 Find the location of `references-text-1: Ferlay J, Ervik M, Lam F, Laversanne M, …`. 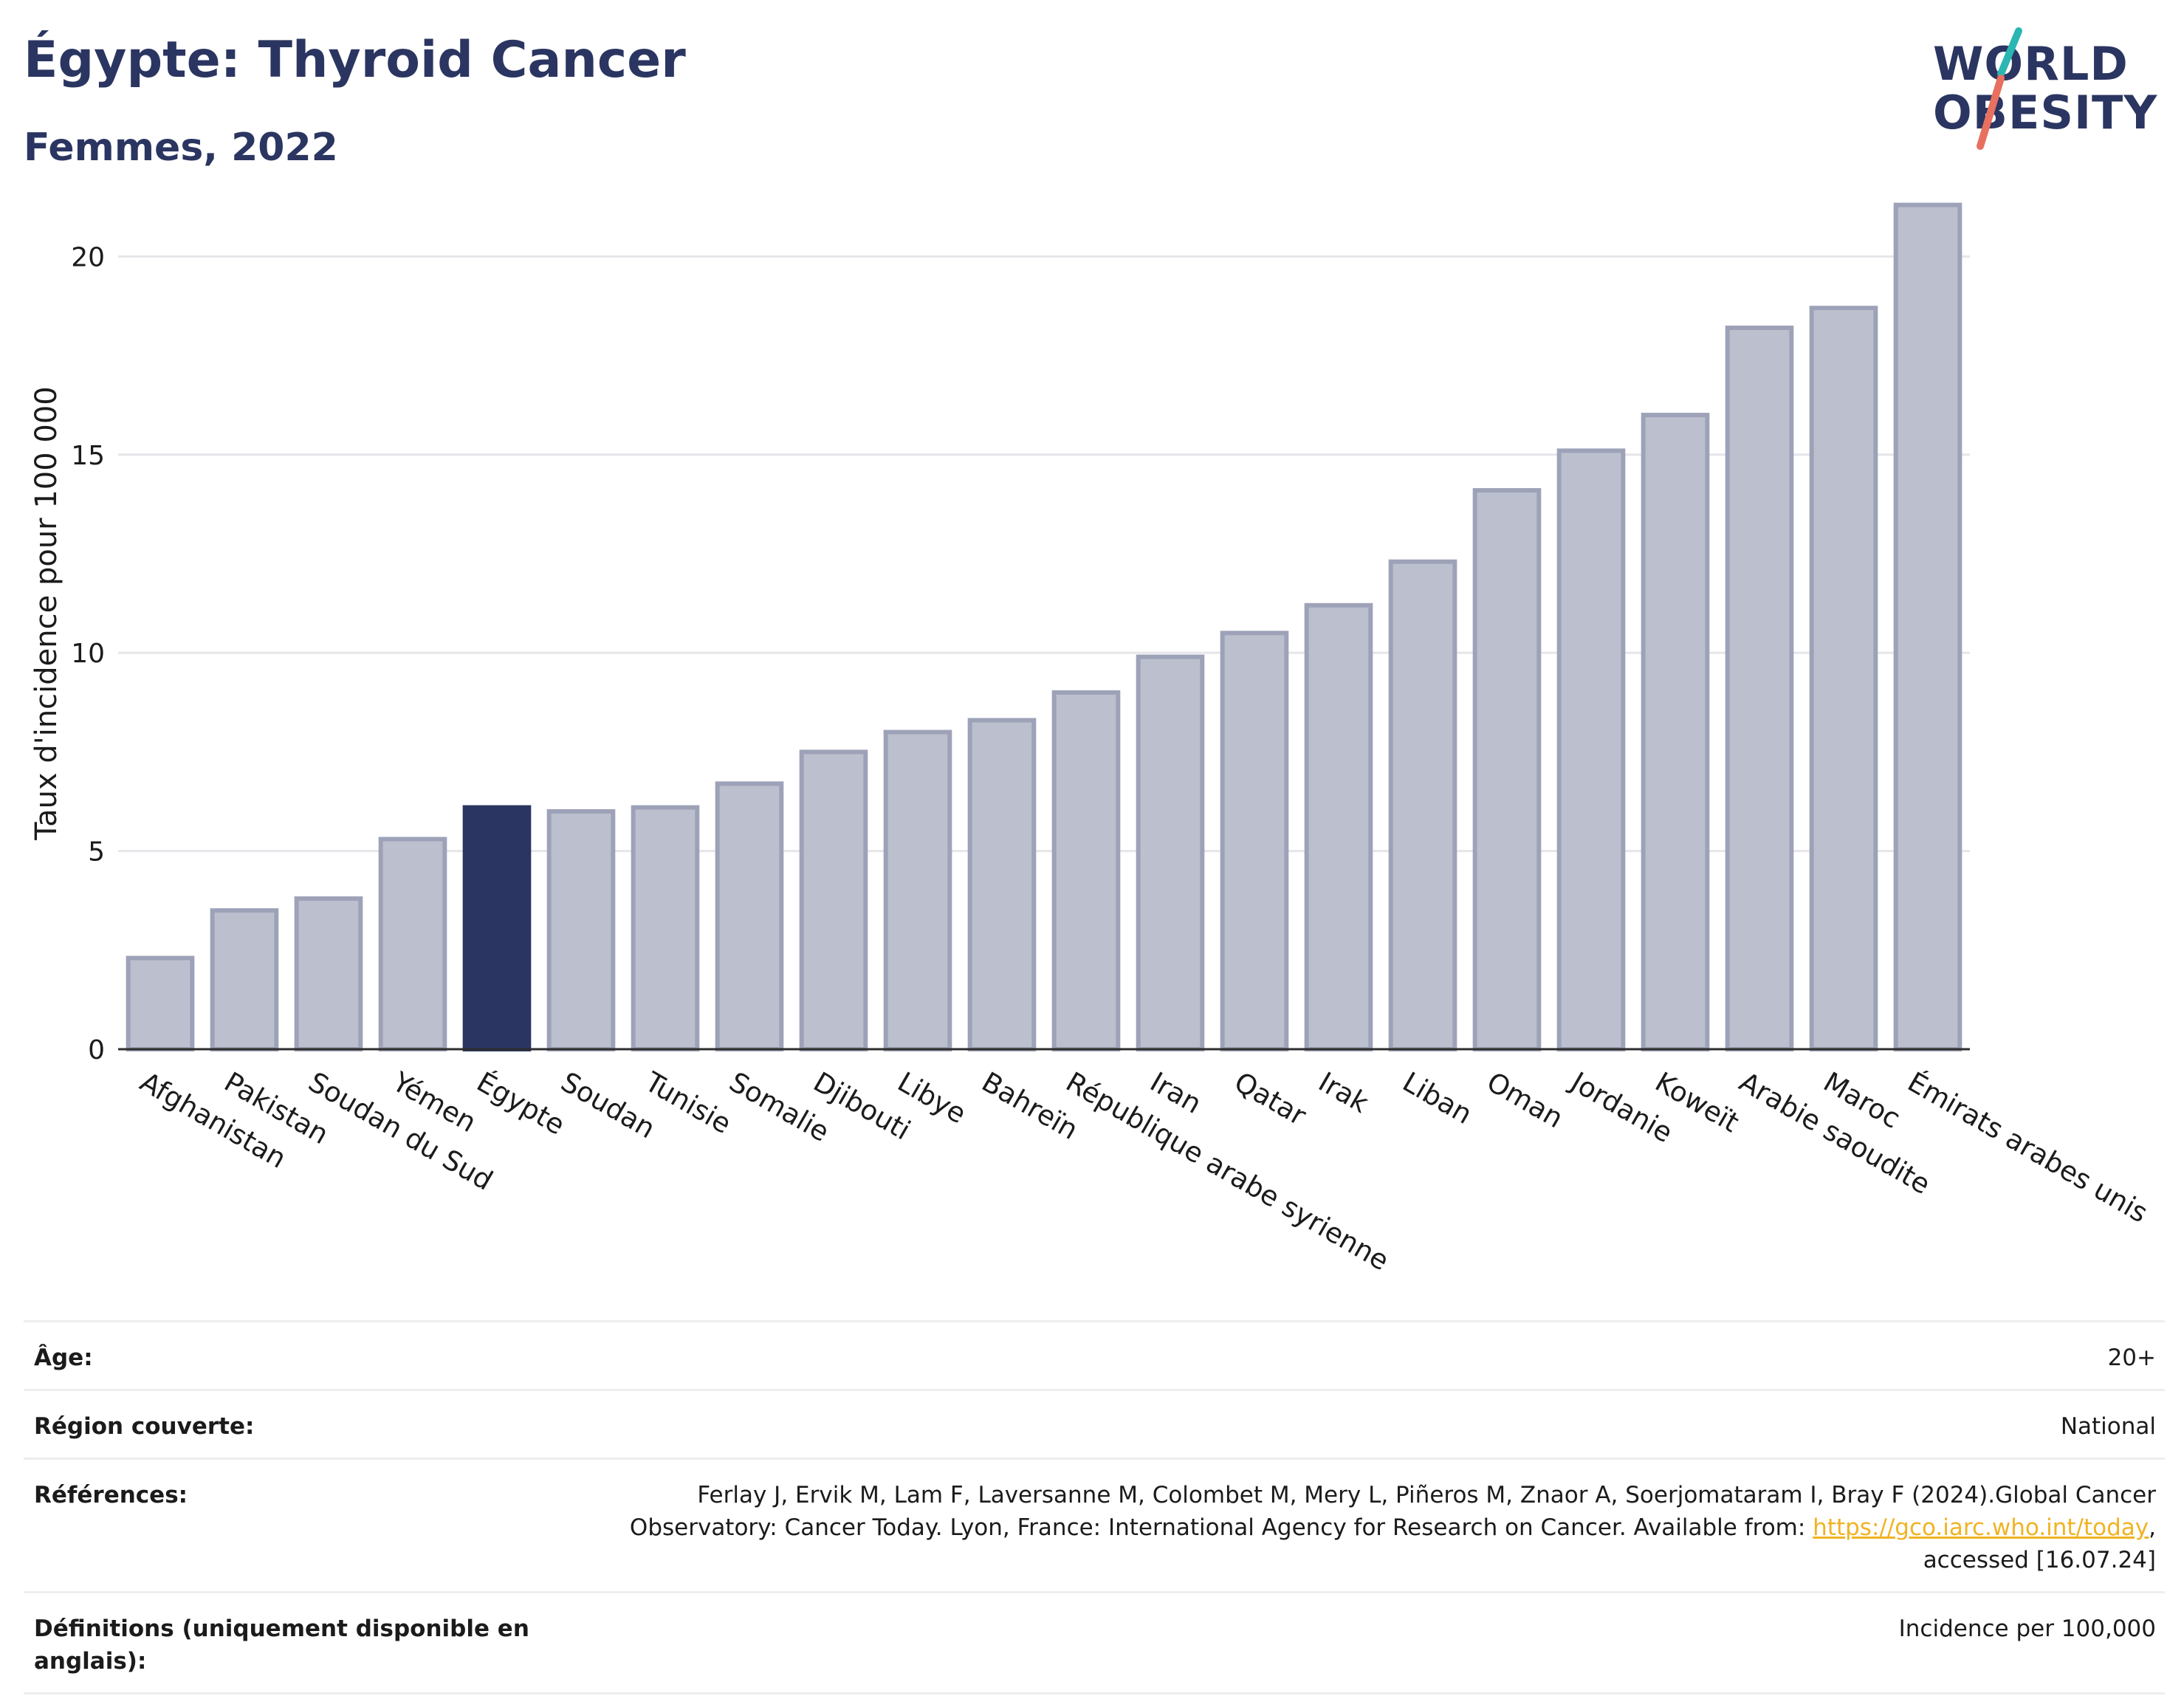

references-text-1: Ferlay J, Ervik M, Lam F, Laversanne M, … is located at coordinates (1393, 1511).